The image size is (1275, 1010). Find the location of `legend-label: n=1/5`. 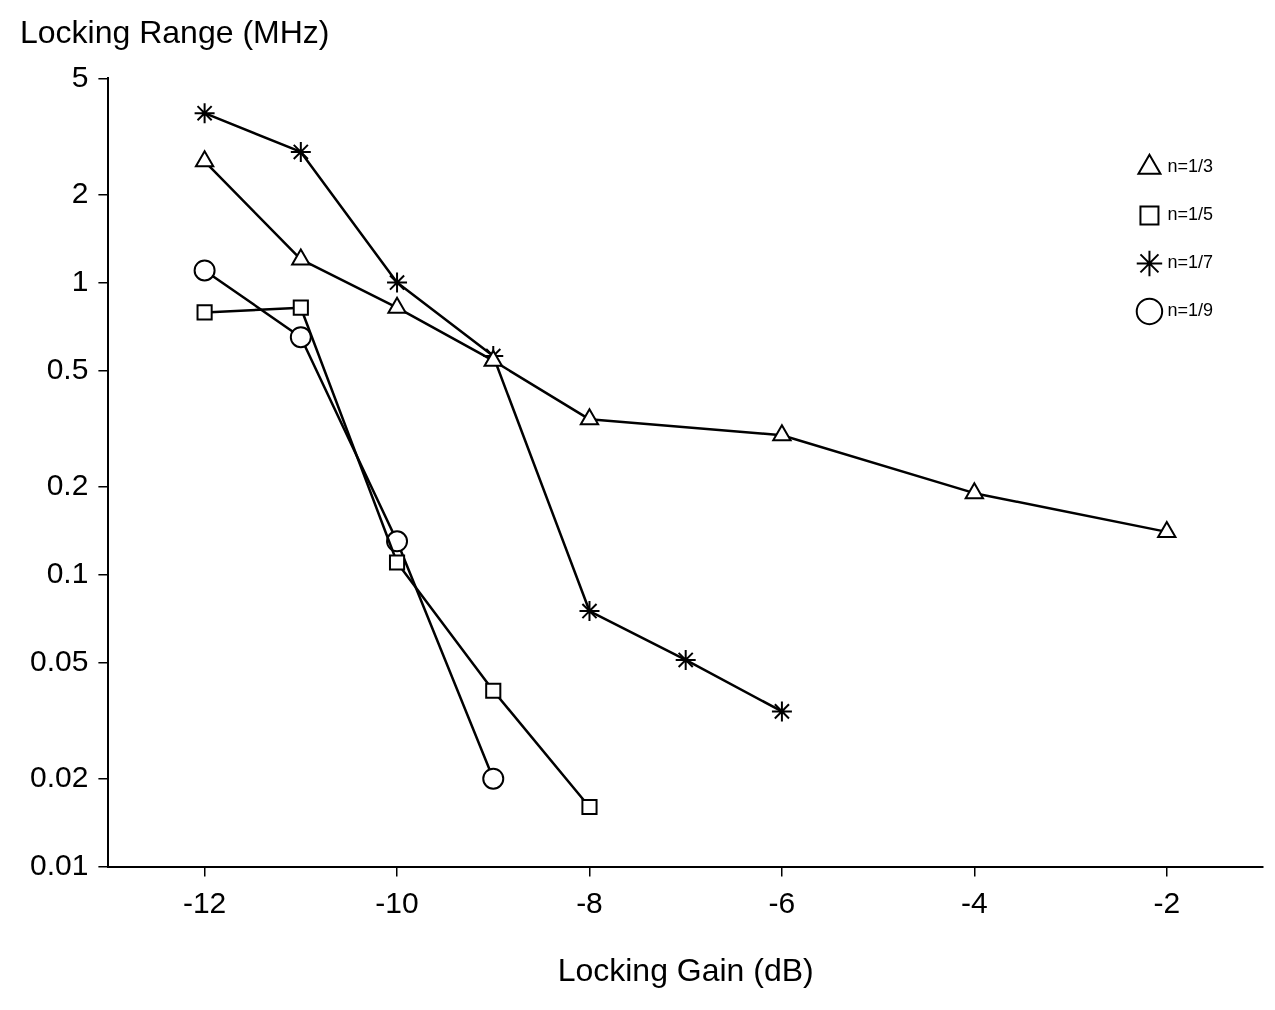

legend-label: n=1/5 is located at coordinates (1190, 214).